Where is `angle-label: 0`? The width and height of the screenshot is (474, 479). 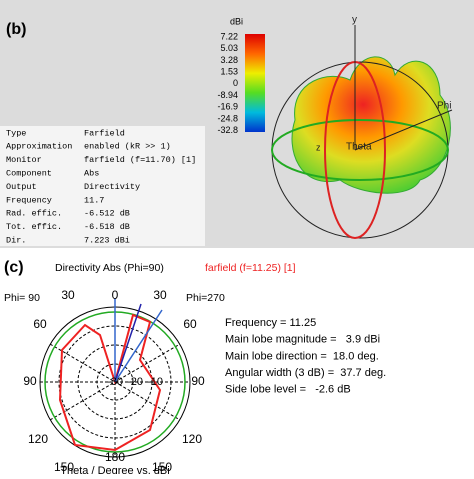 angle-label: 0 is located at coordinates (115, 295).